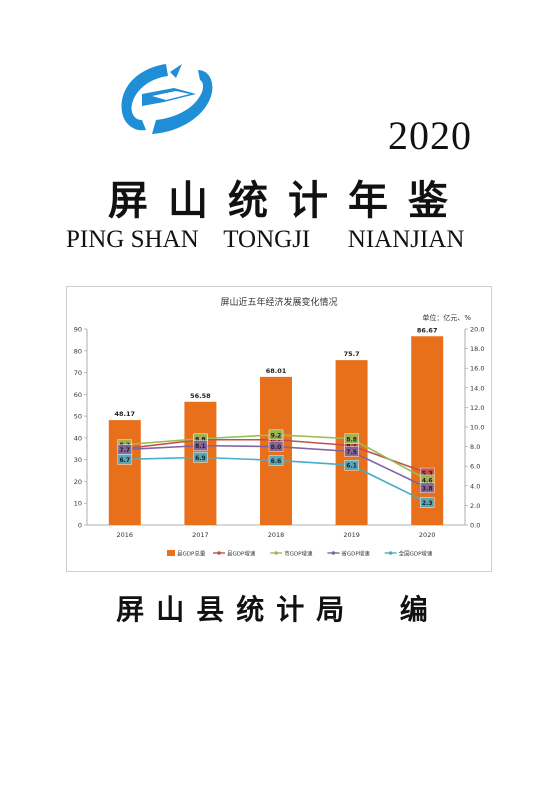  I want to click on legend-swatch, so click(171, 553).